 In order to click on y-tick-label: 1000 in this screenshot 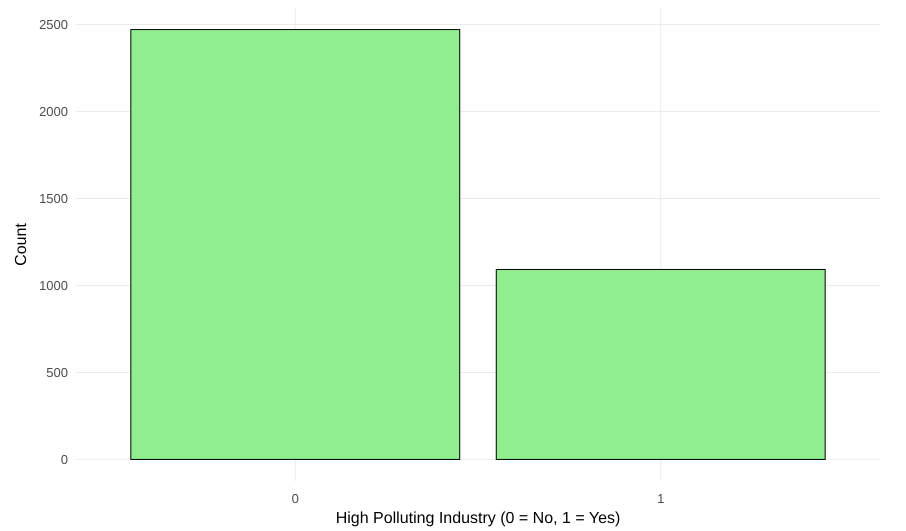, I will do `click(53, 286)`.